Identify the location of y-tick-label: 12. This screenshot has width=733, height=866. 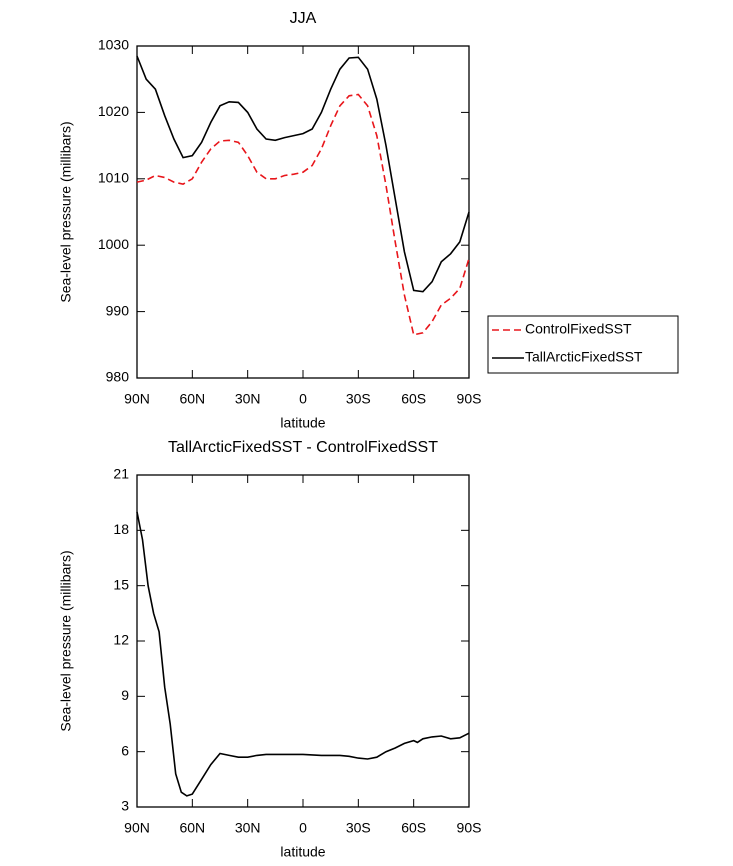
(121, 640).